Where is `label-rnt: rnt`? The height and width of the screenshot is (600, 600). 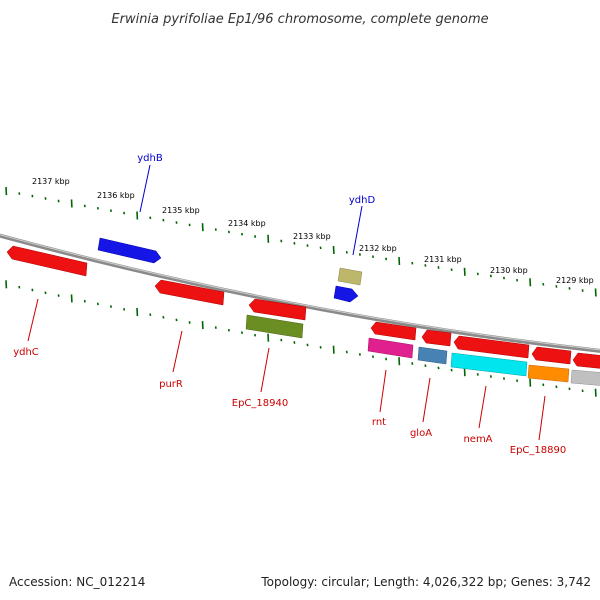
label-rnt: rnt is located at coordinates (379, 422).